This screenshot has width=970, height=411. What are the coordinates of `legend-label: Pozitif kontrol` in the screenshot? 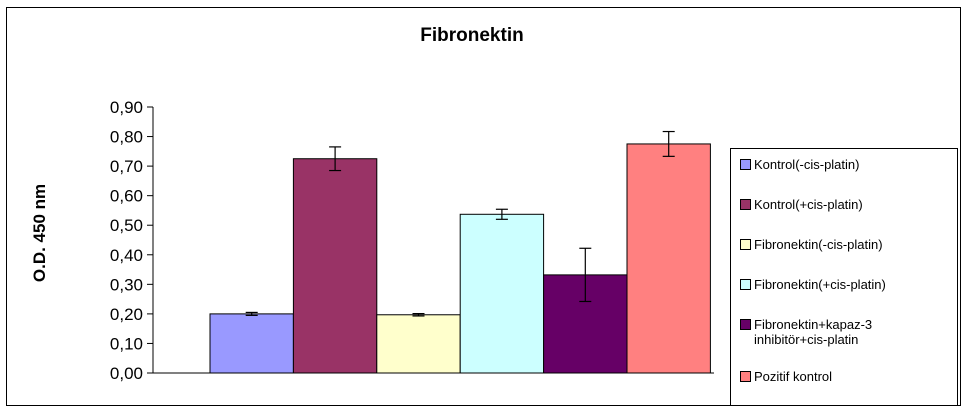 It's located at (793, 376).